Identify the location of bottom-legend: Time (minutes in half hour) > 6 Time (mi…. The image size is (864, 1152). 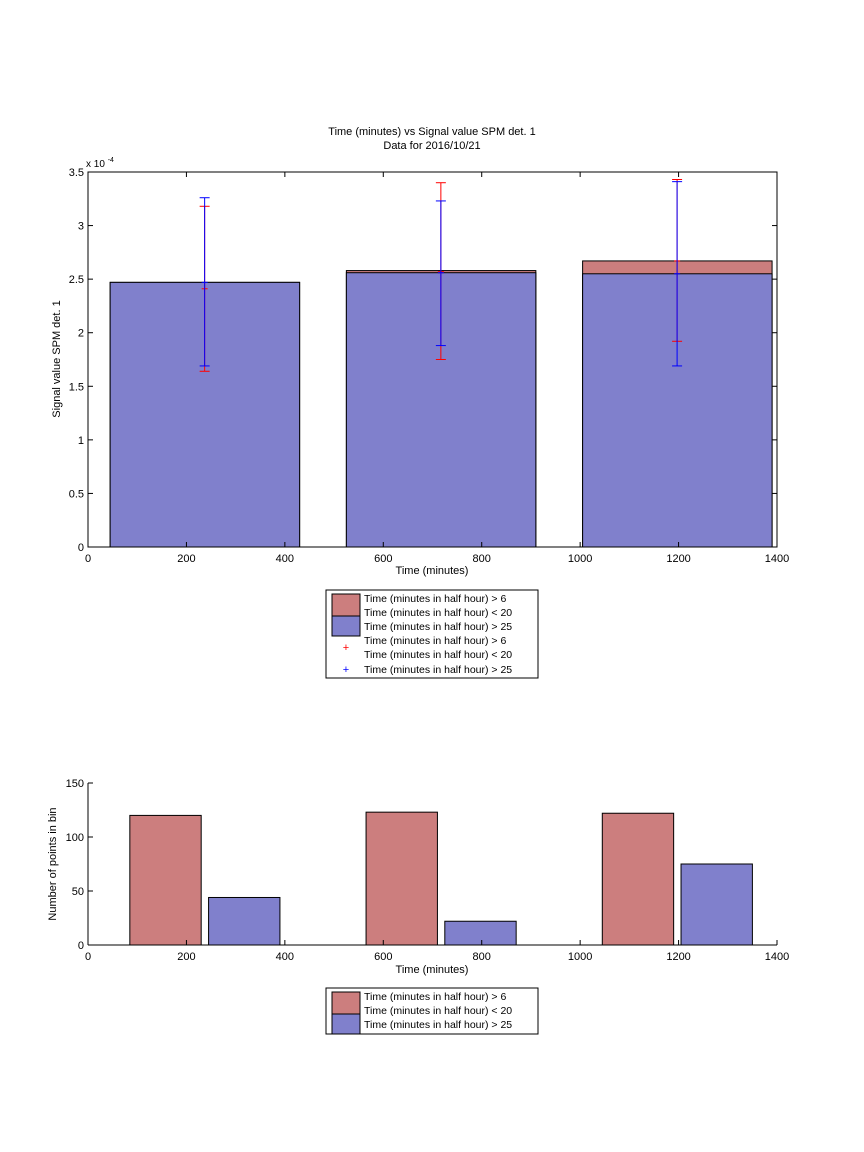
(432, 1011).